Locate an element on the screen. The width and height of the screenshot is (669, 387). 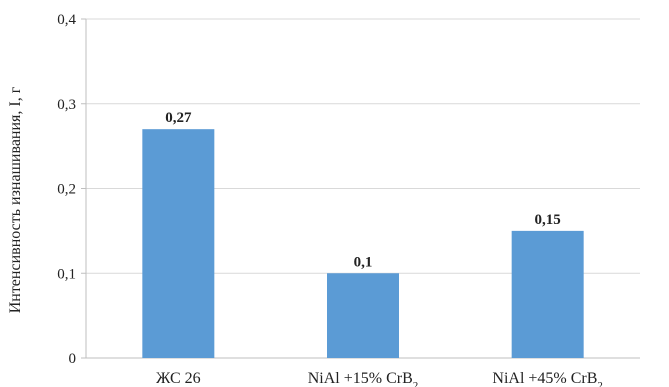
y-tick-label: 0,4 is located at coordinates (66, 20).